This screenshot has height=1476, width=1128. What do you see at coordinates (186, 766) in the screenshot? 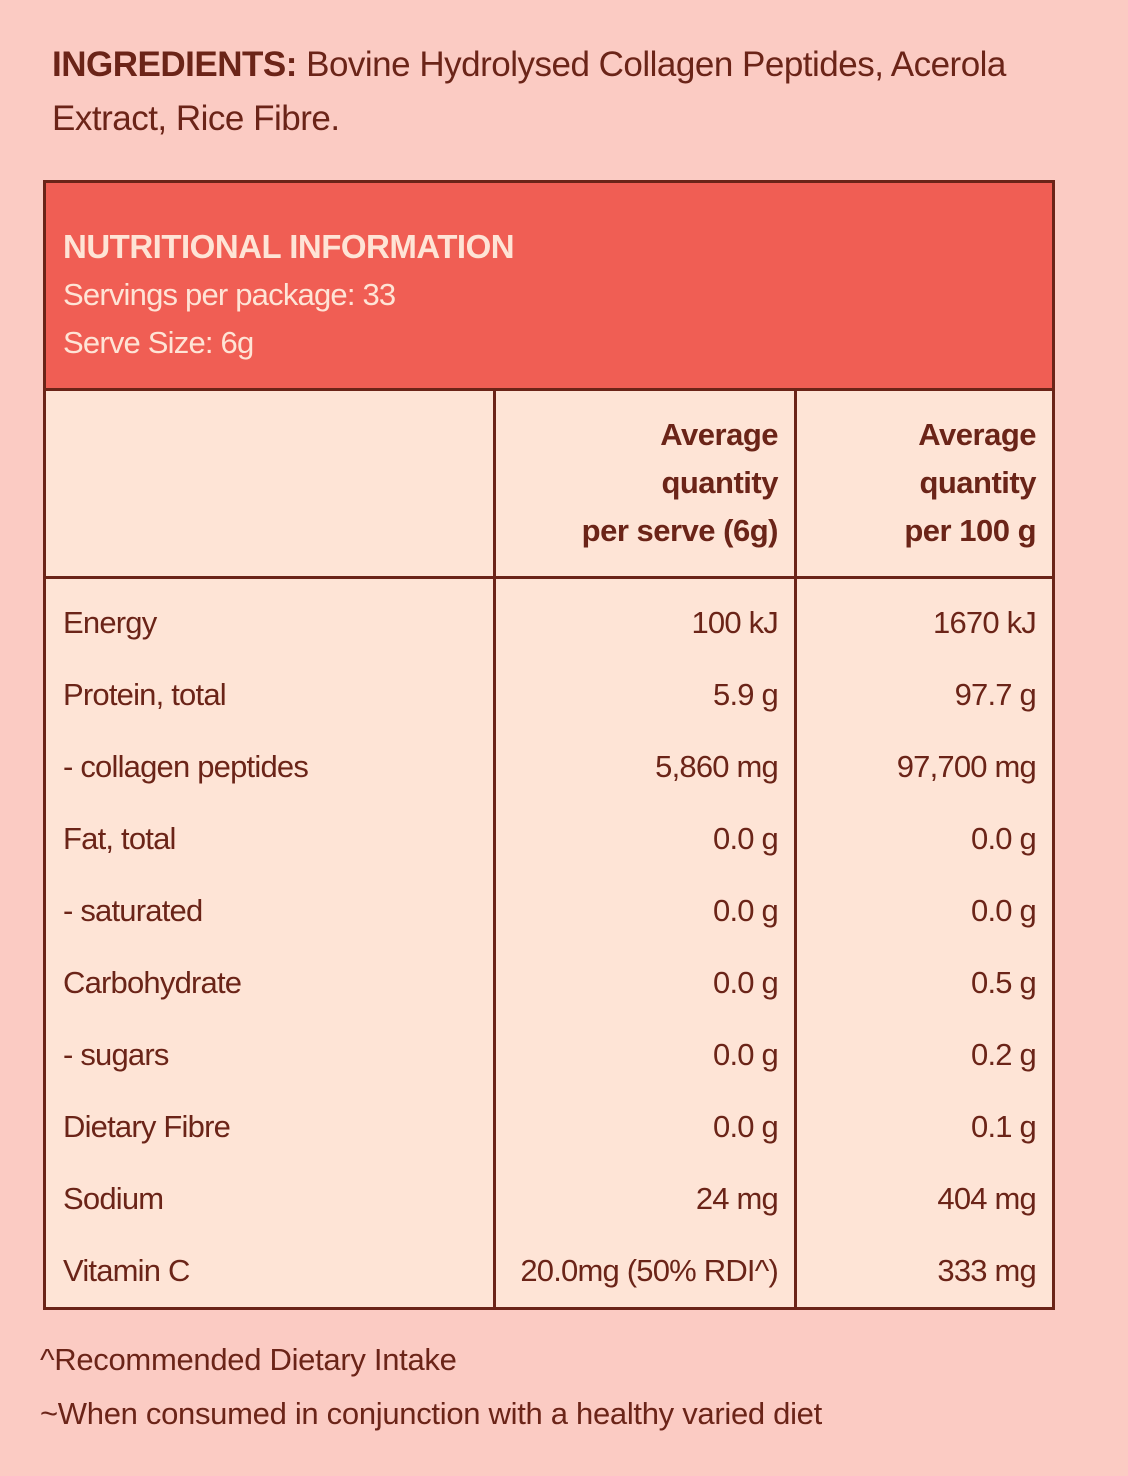
I see `nutrient-name: - collagen peptides` at bounding box center [186, 766].